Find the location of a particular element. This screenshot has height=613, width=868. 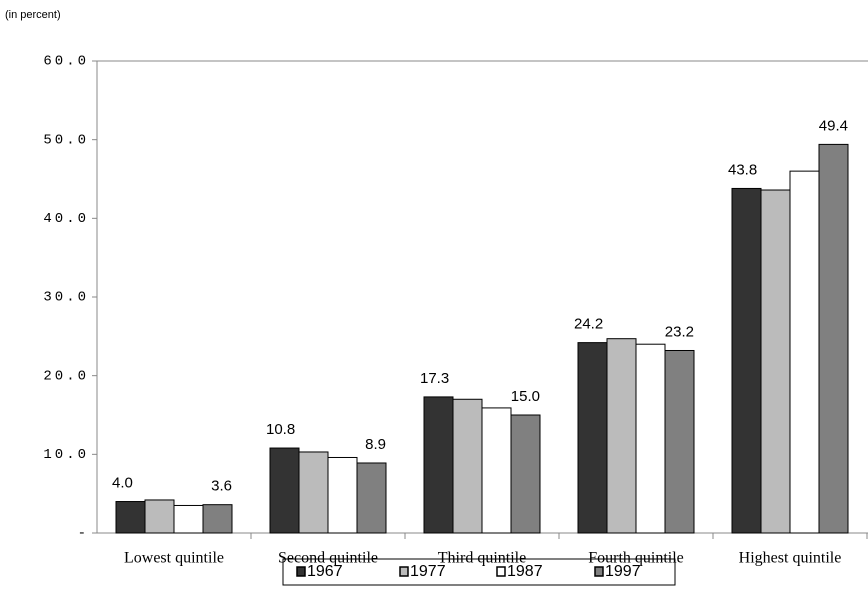

x-tick-label: Second quintile is located at coordinates (328, 558).